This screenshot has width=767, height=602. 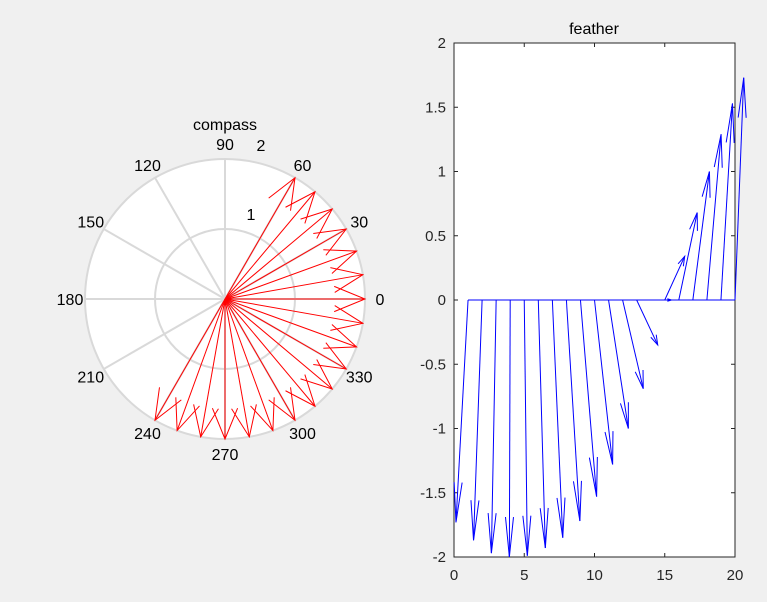 I want to click on feather-y-tick-label: 0, so click(x=442, y=300).